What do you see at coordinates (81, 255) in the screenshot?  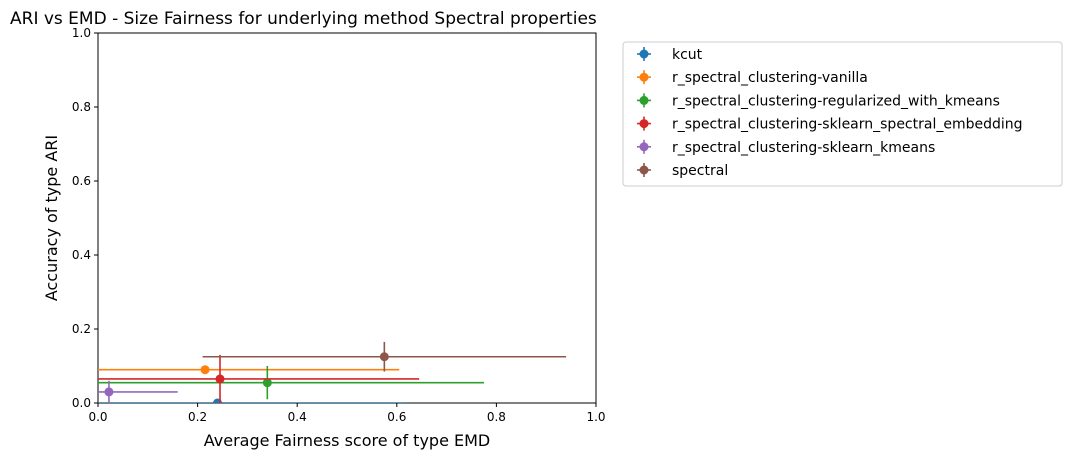 I see `y-tick-label: 0.4` at bounding box center [81, 255].